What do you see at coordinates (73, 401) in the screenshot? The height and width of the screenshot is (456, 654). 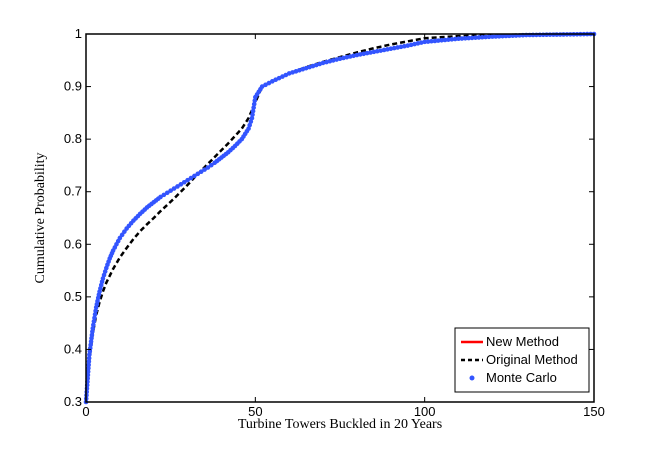 I see `y-tick-label: 0.3` at bounding box center [73, 401].